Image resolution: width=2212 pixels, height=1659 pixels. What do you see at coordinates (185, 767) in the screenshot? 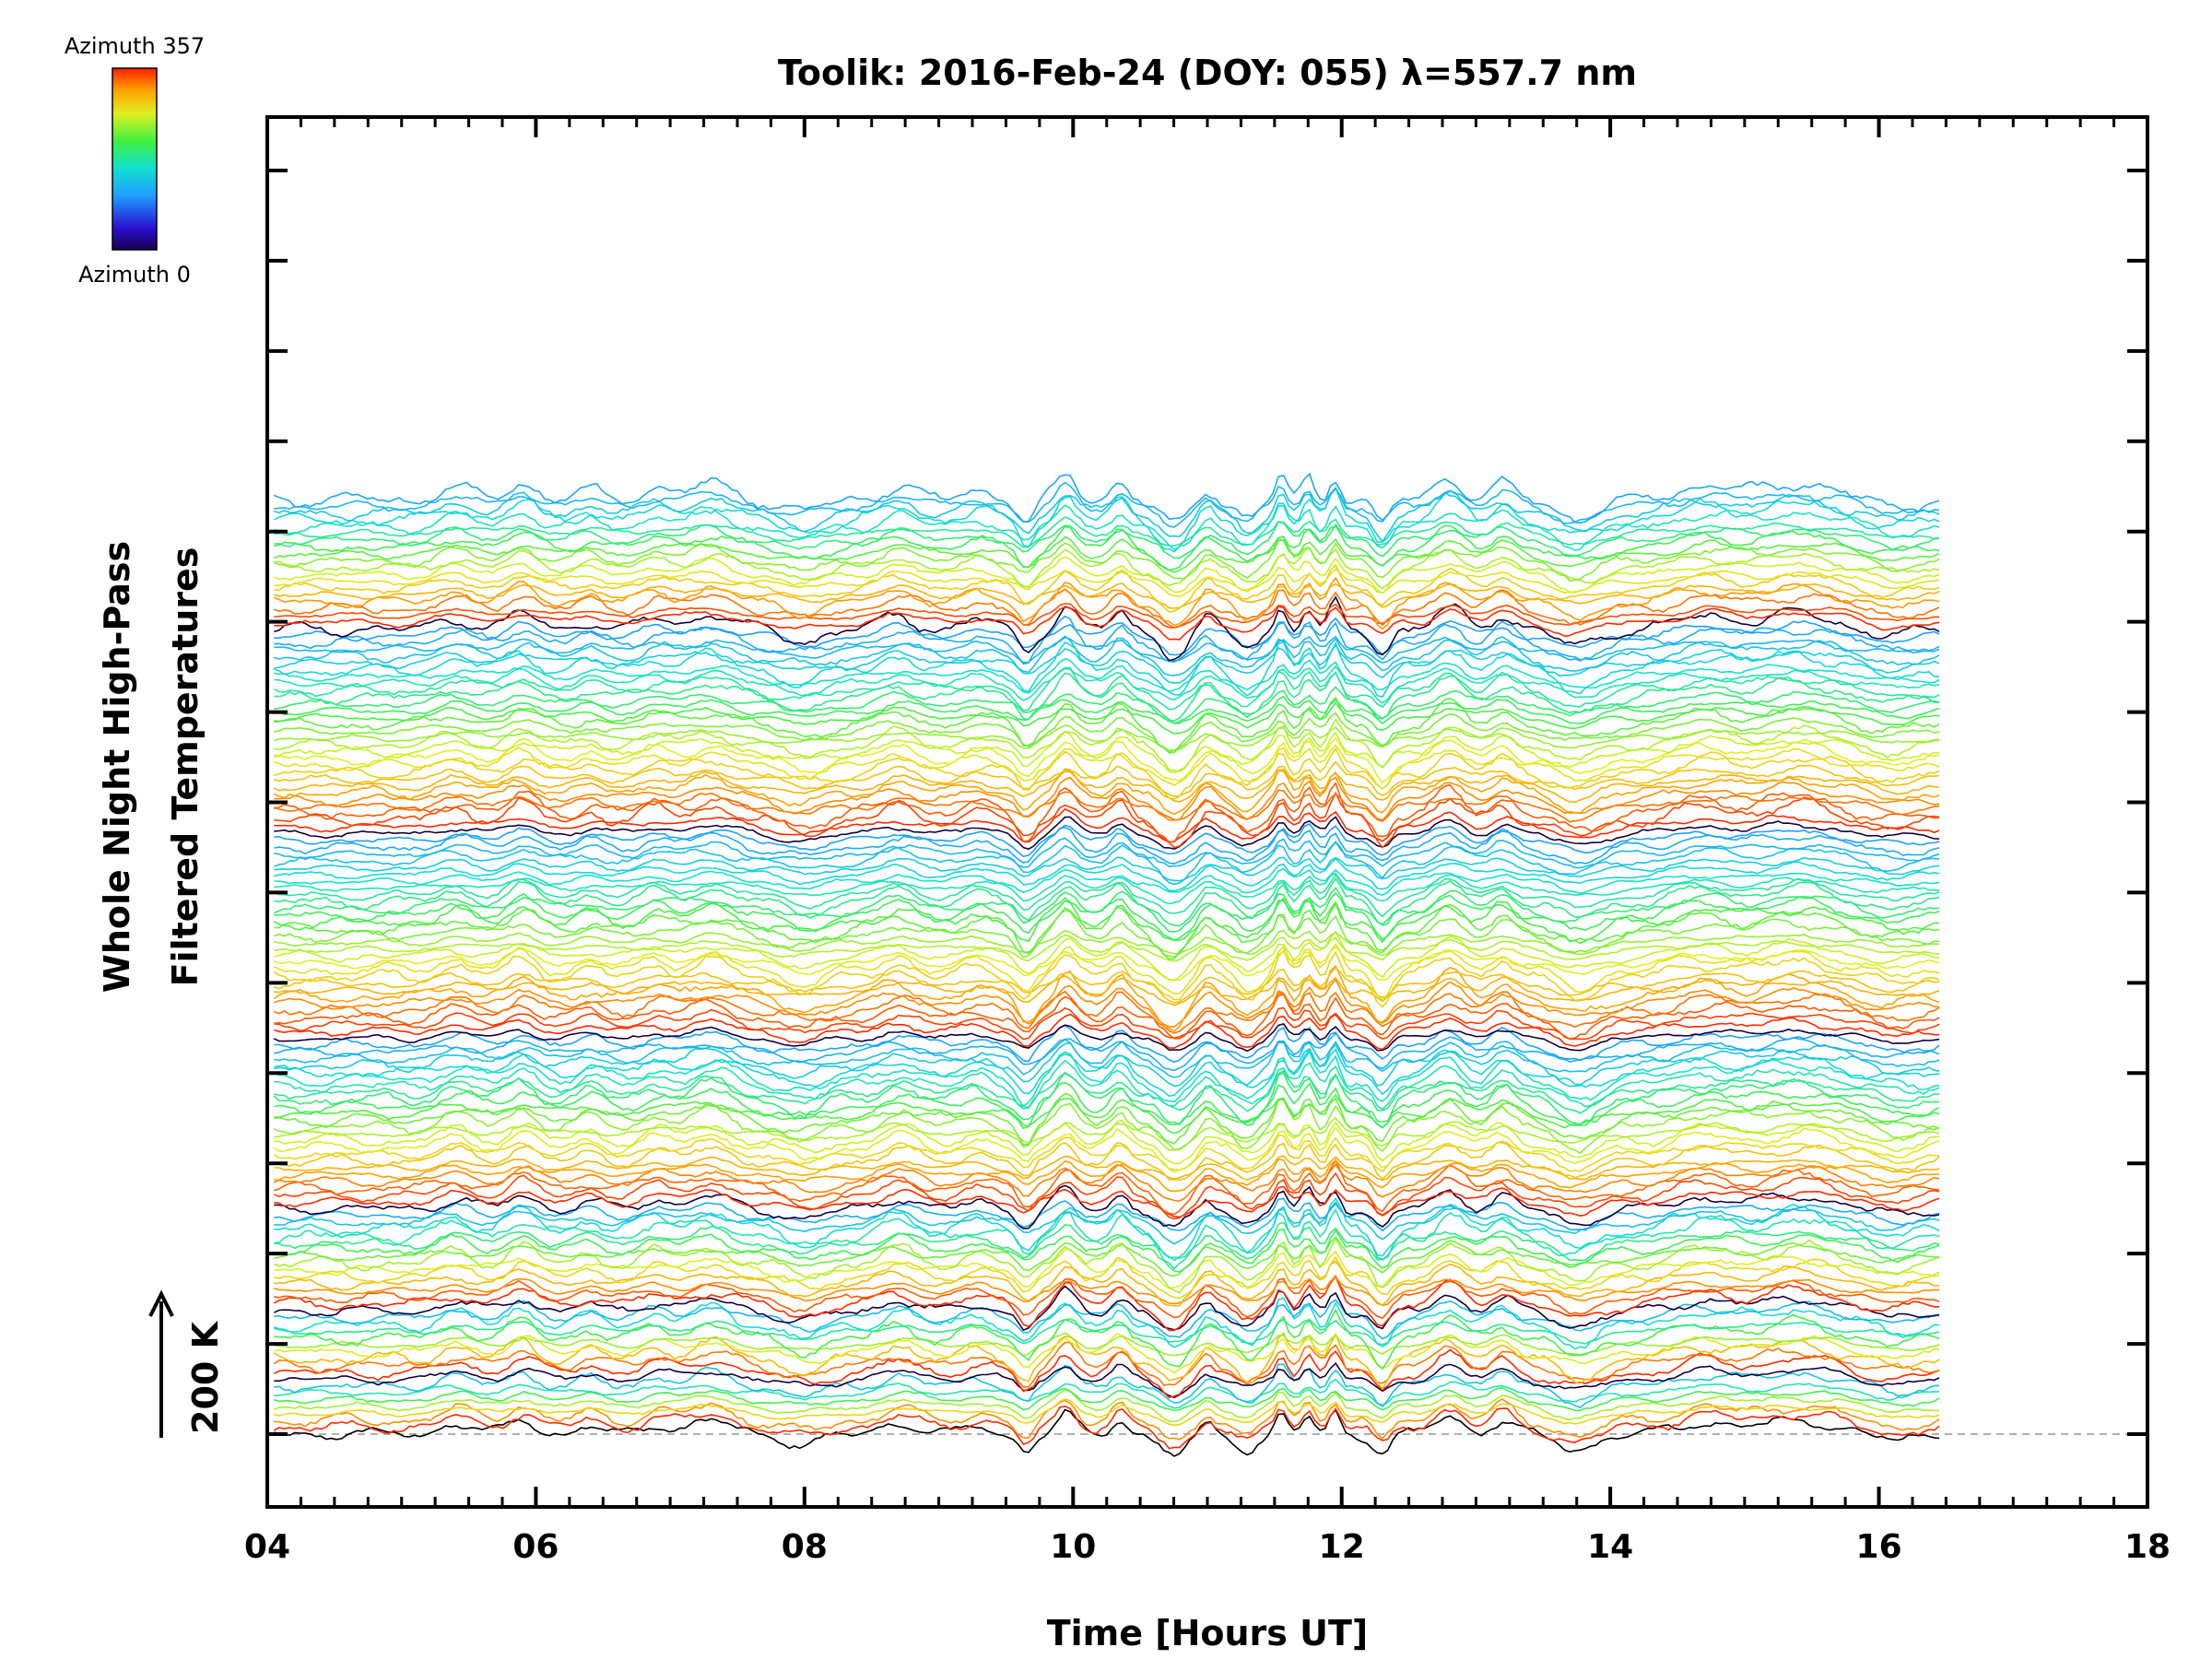
I see `y-axis-label-line-2: Filtered Temperatures` at bounding box center [185, 767].